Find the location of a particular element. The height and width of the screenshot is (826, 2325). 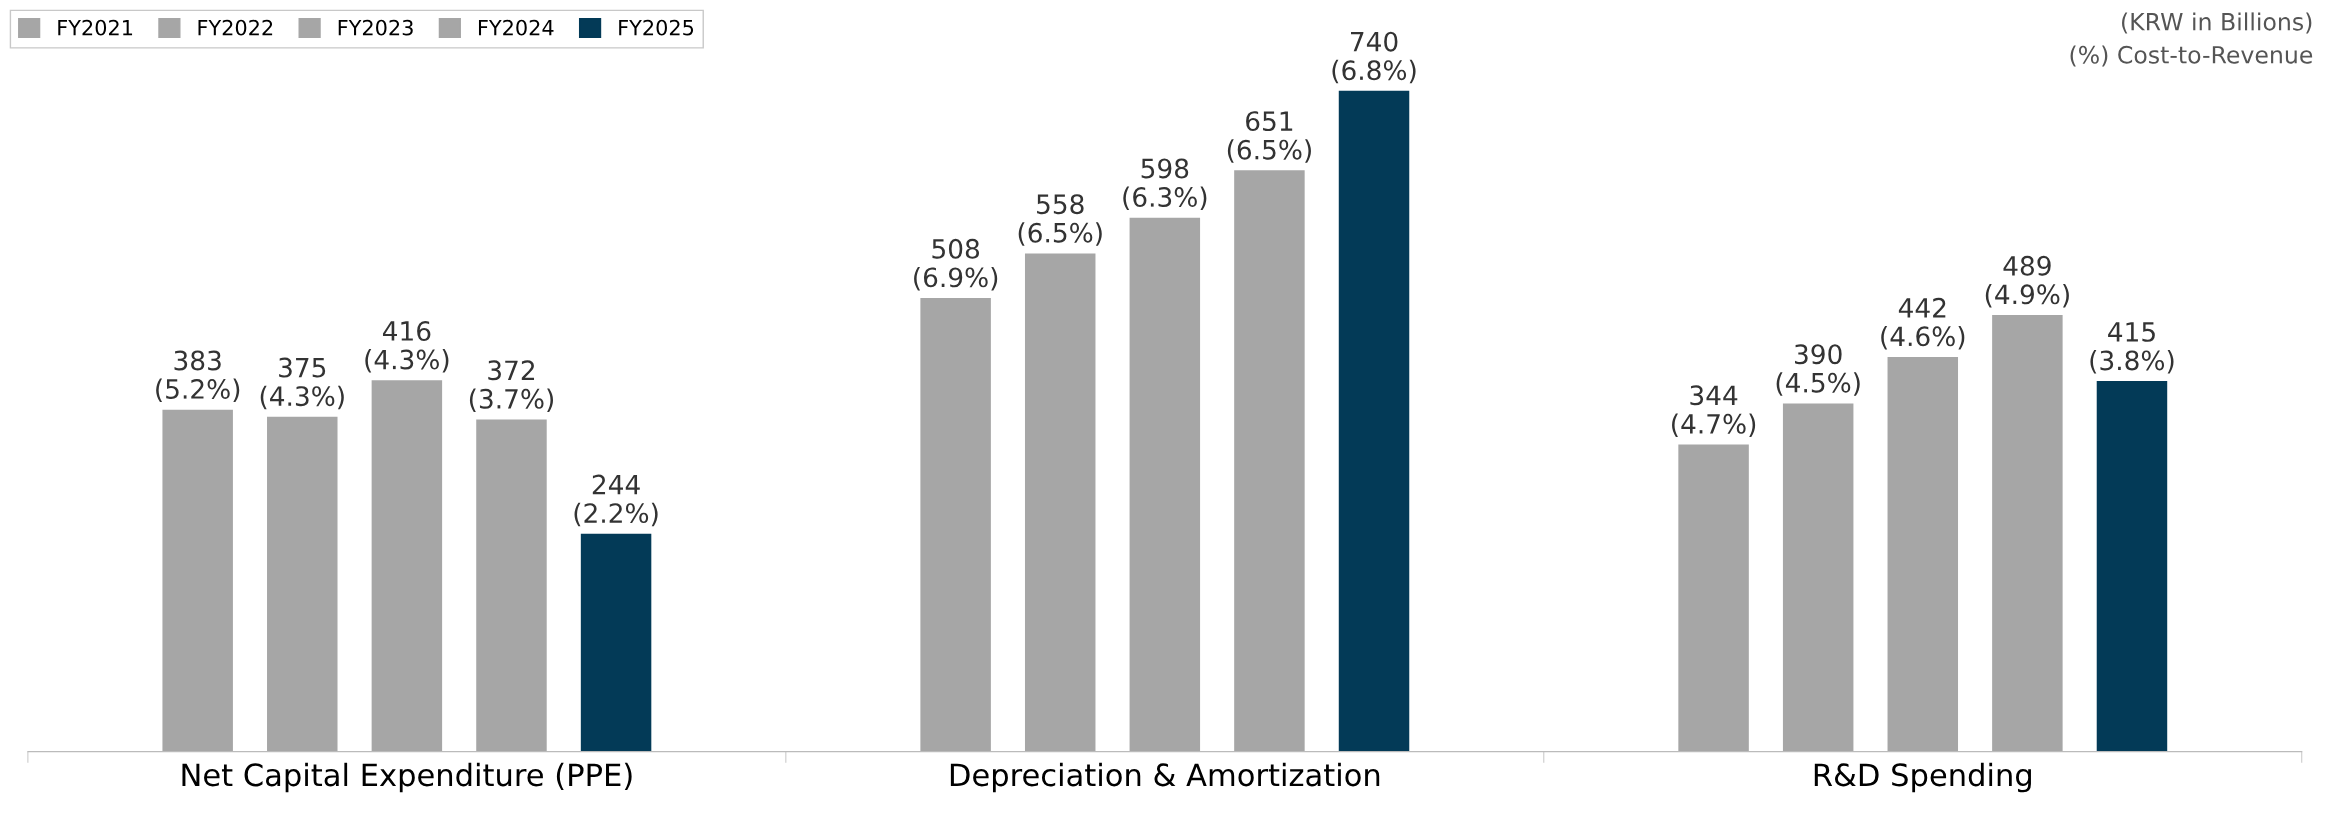

data-label: 651 (6.5%) is located at coordinates (1269, 137).